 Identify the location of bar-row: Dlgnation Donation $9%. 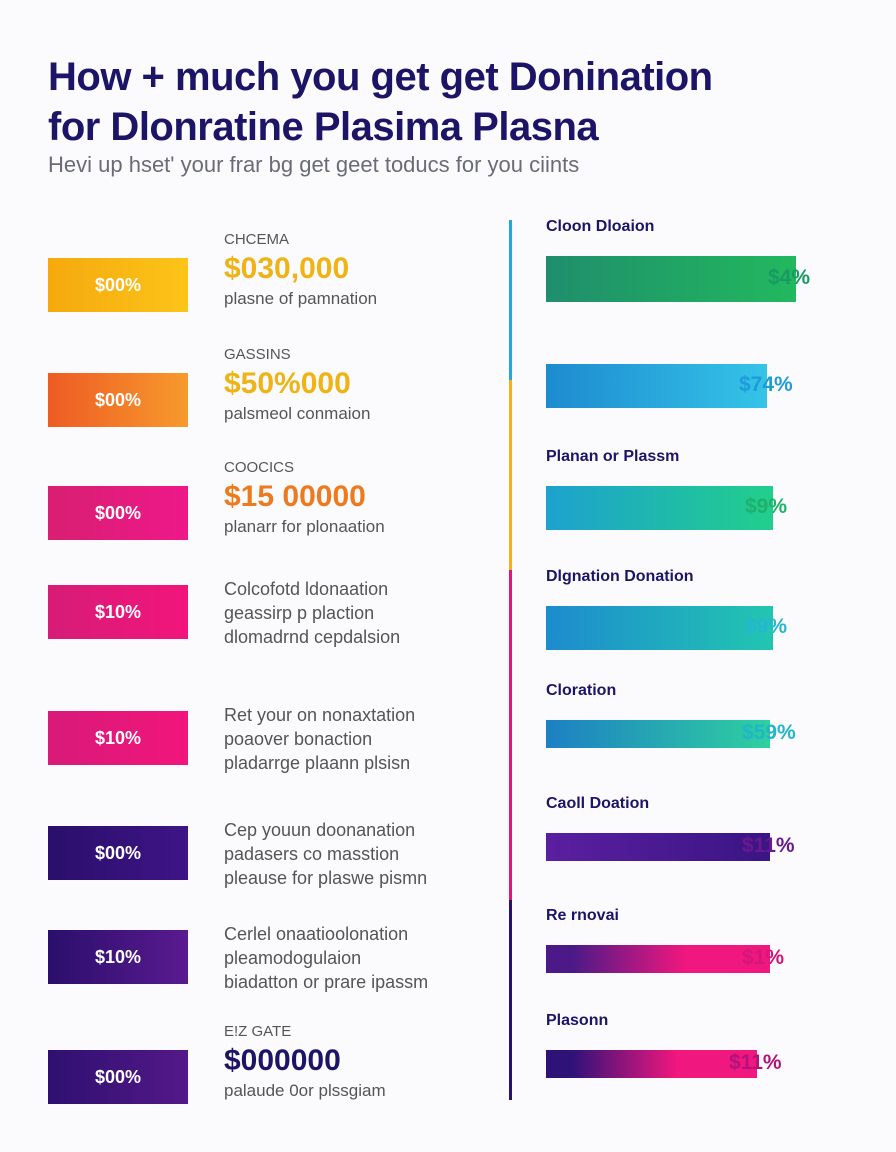
(706, 613).